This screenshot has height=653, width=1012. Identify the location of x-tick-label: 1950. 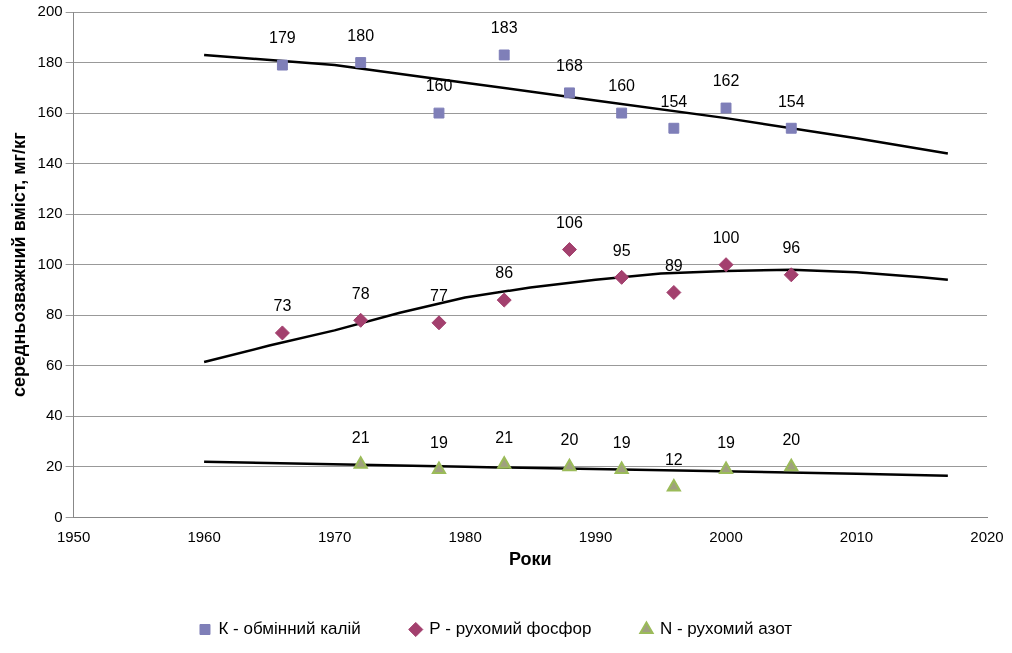
(73, 536).